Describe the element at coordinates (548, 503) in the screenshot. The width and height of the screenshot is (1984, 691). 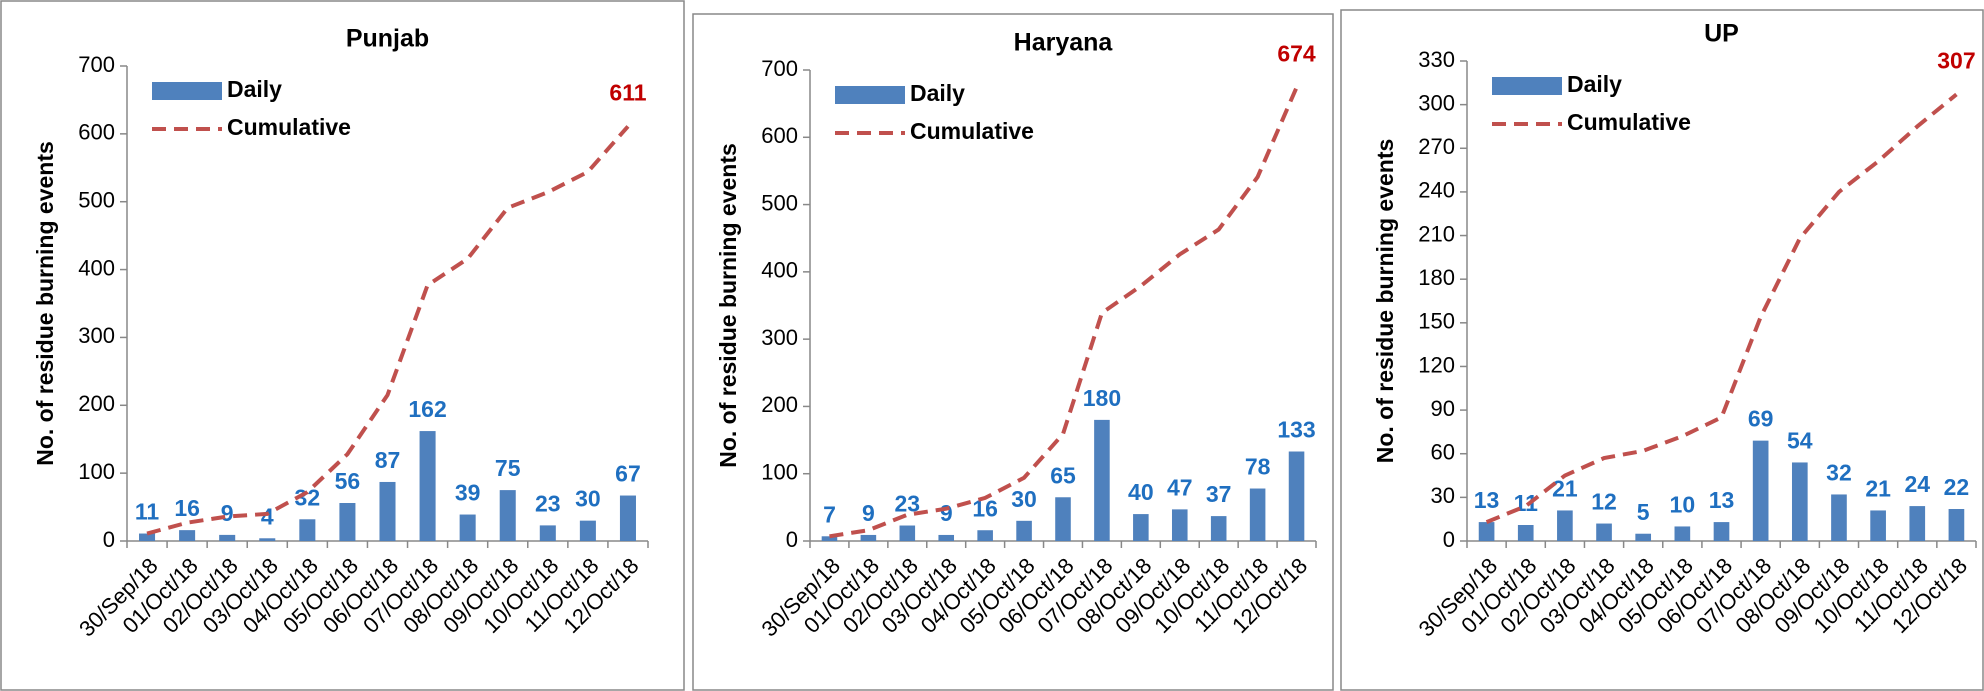
I see `data-label: 23` at that location.